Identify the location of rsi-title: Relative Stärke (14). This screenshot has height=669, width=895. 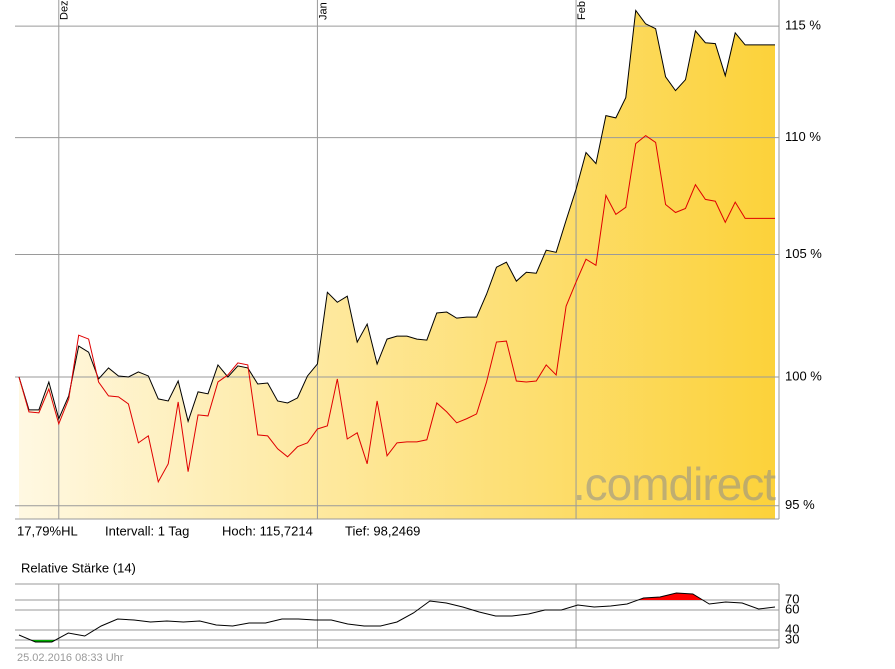
(78, 567).